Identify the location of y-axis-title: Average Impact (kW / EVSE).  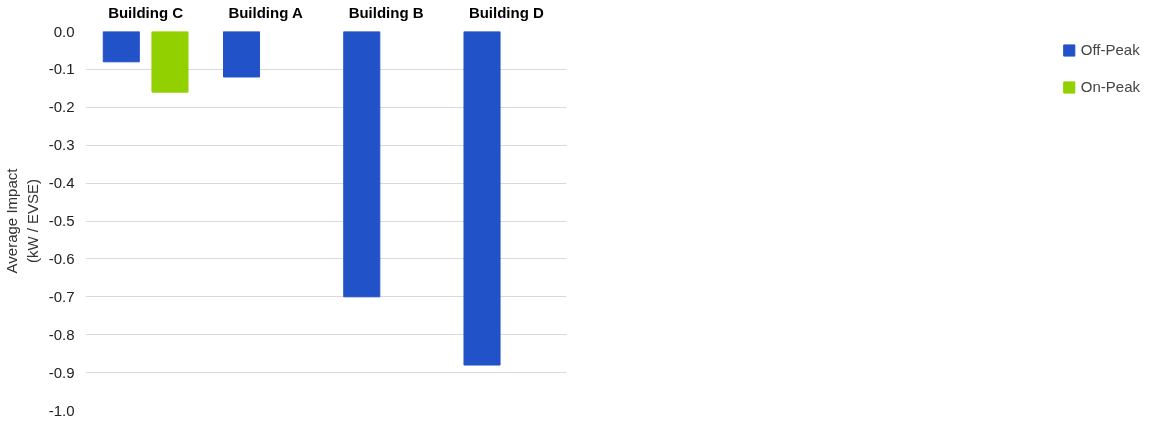
(22, 220).